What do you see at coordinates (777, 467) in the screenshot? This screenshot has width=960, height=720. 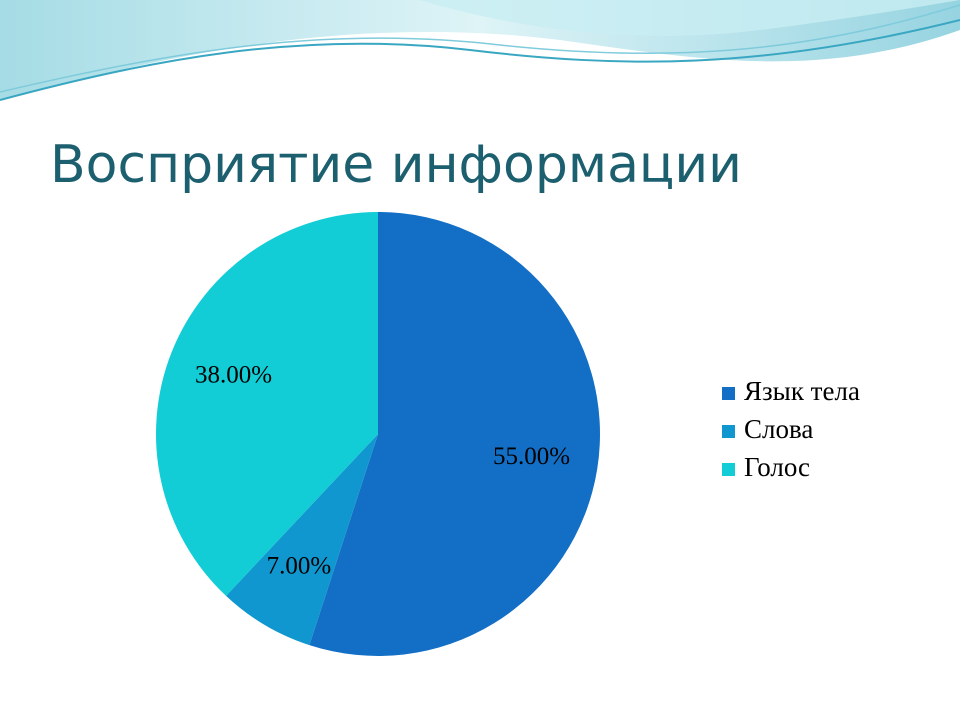 I see `legend-label: Голос` at bounding box center [777, 467].